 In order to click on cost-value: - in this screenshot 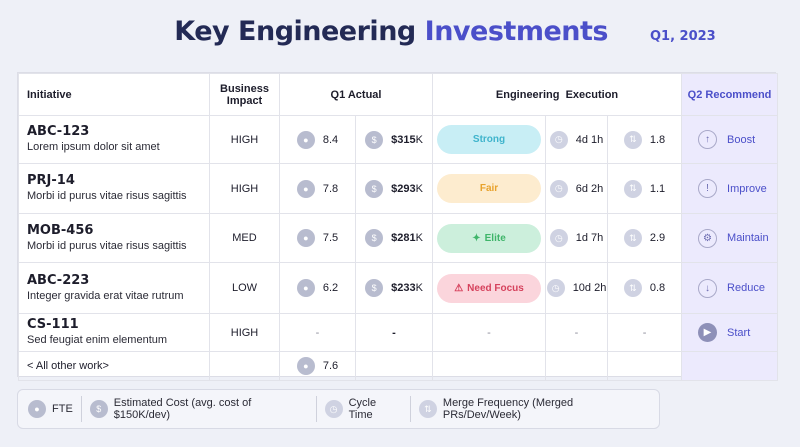, I will do `click(394, 332)`.